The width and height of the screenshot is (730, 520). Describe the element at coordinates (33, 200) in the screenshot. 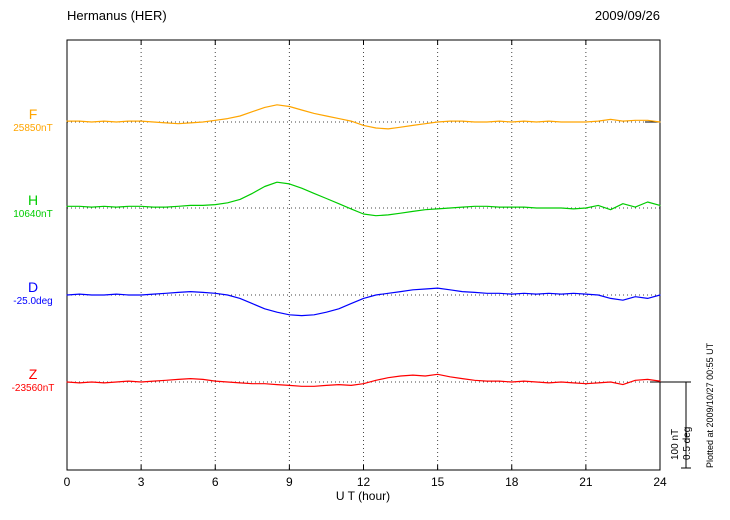

I see `series-name-h: H` at that location.